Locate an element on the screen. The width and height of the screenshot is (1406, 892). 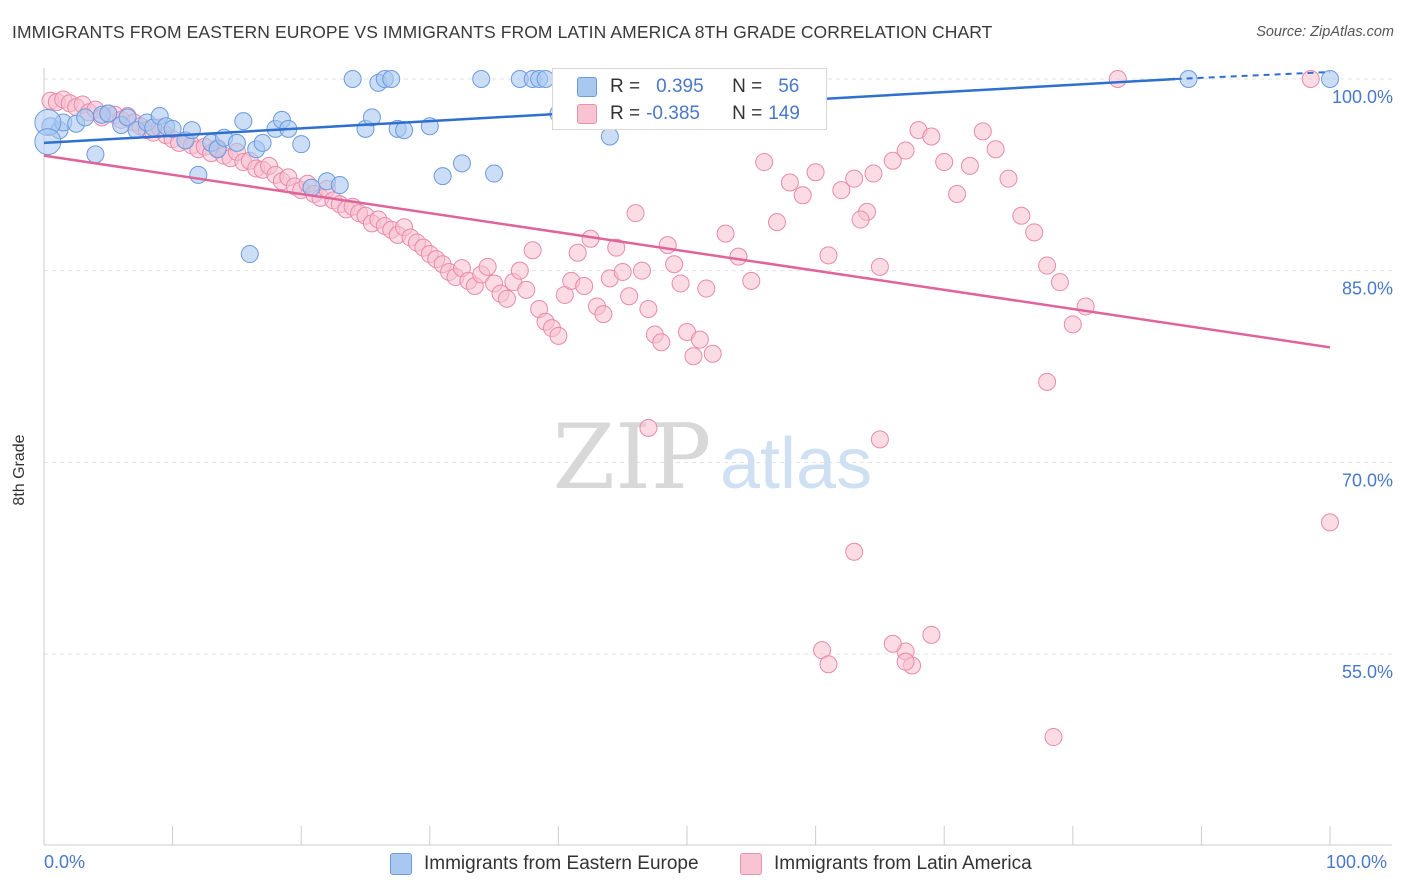
r-label: R = is located at coordinates (625, 86).